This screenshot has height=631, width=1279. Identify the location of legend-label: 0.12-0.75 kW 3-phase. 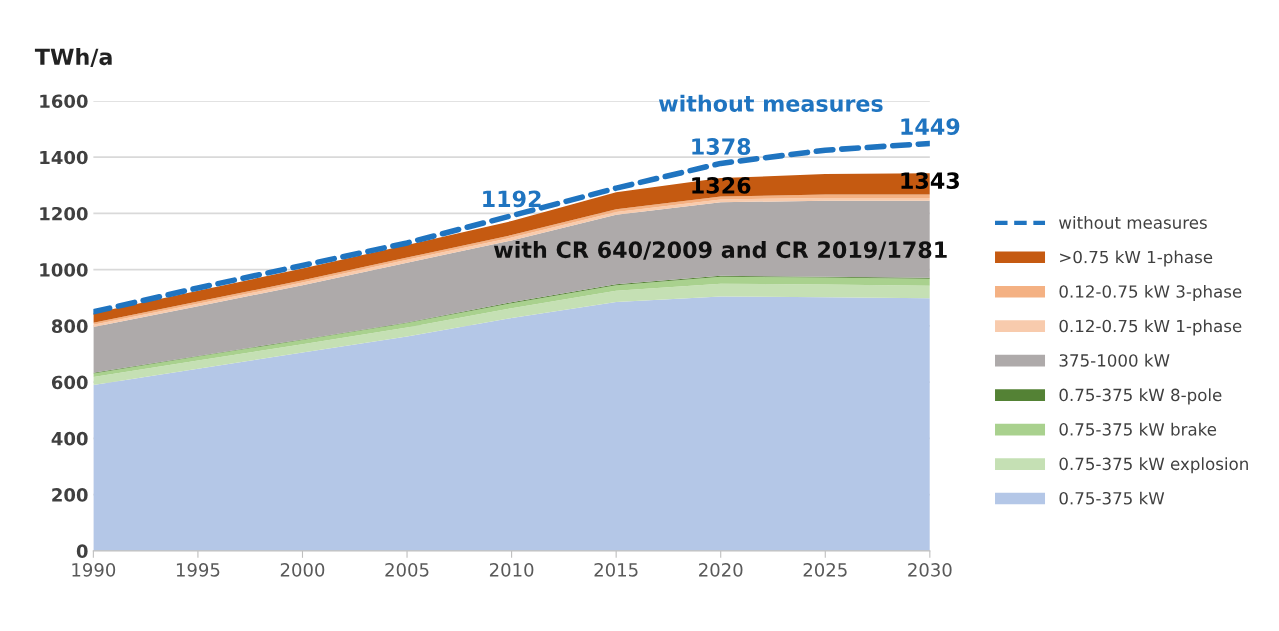
(1150, 293).